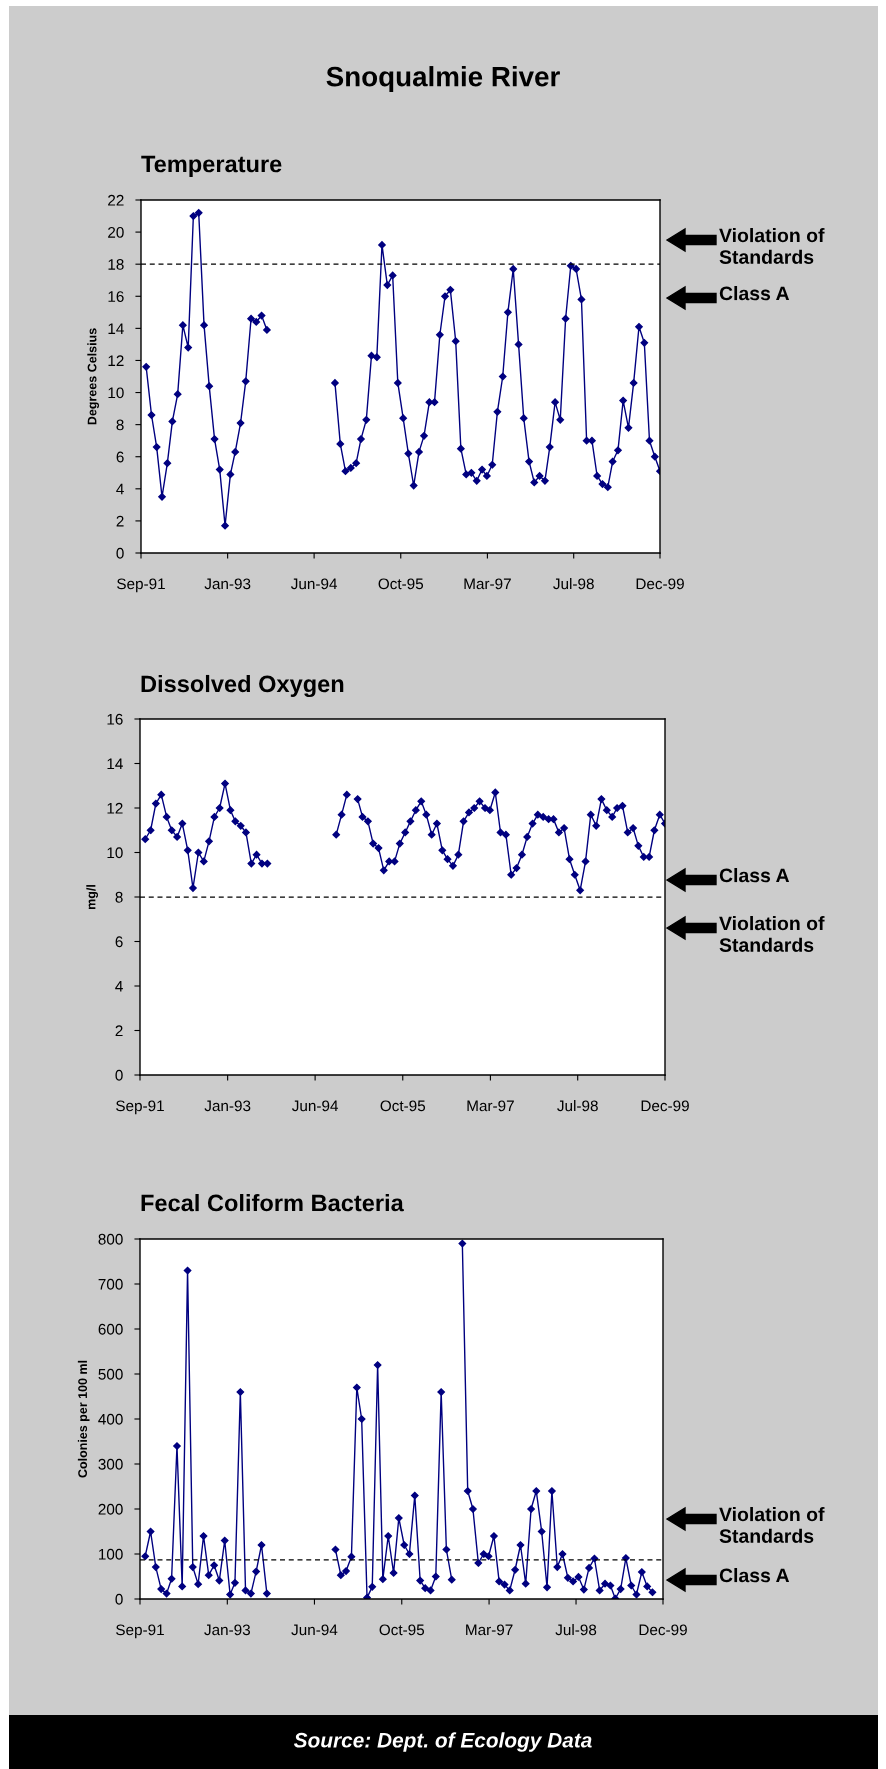 This screenshot has width=886, height=1769. Describe the element at coordinates (110, 1464) in the screenshot. I see `y-tick-label: 300` at that location.